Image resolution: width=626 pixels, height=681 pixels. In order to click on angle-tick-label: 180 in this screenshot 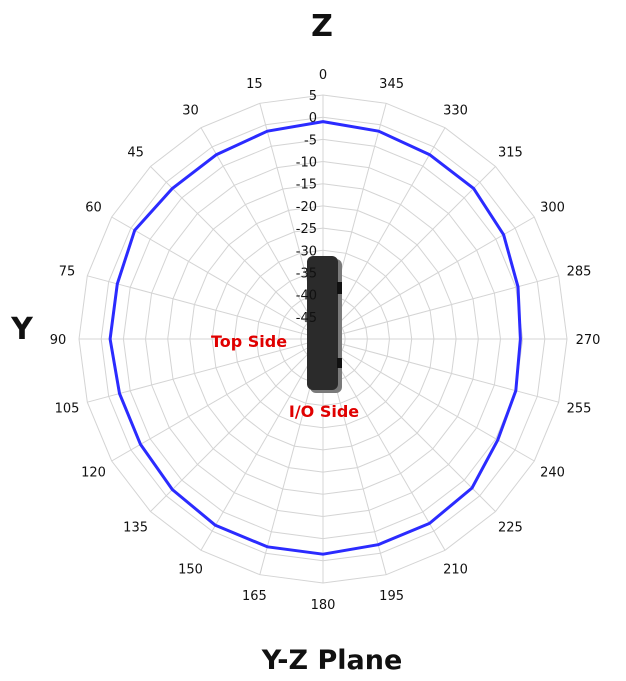, I will do `click(323, 605)`.